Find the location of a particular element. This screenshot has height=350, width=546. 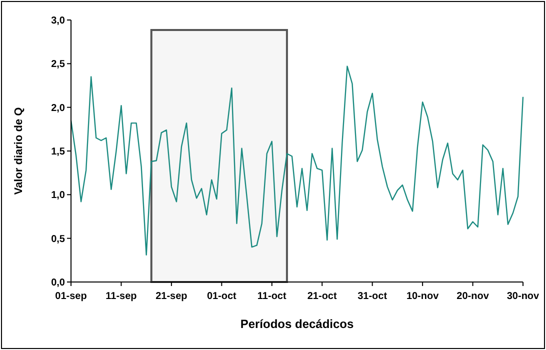

y-tick-label: 3,0 is located at coordinates (58, 21).